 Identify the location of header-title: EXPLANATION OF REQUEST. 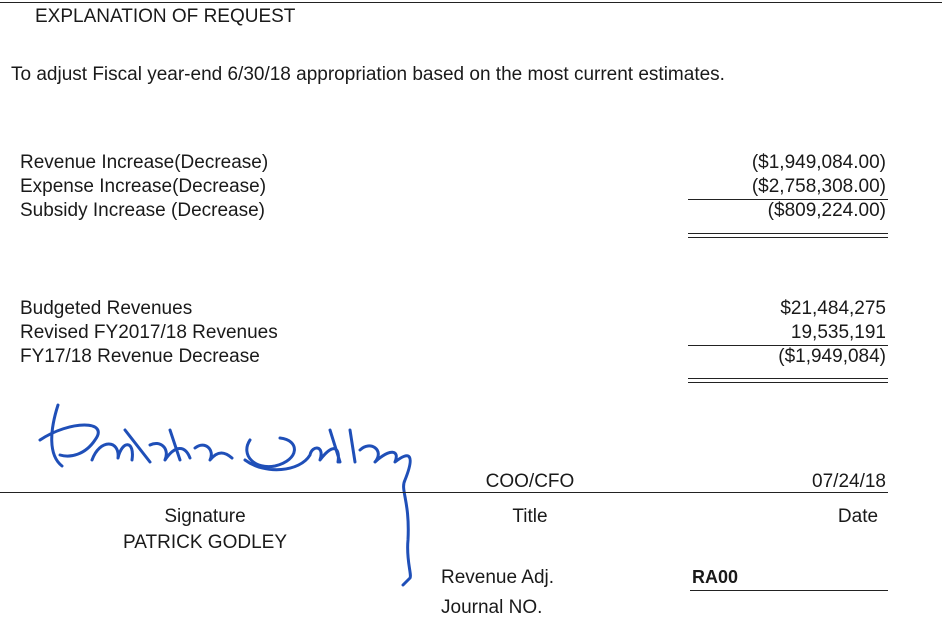
(165, 16).